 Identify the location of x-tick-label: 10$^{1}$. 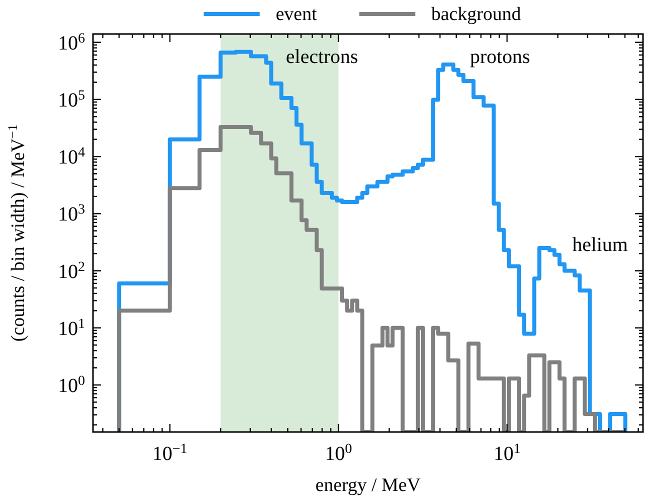
(507, 453).